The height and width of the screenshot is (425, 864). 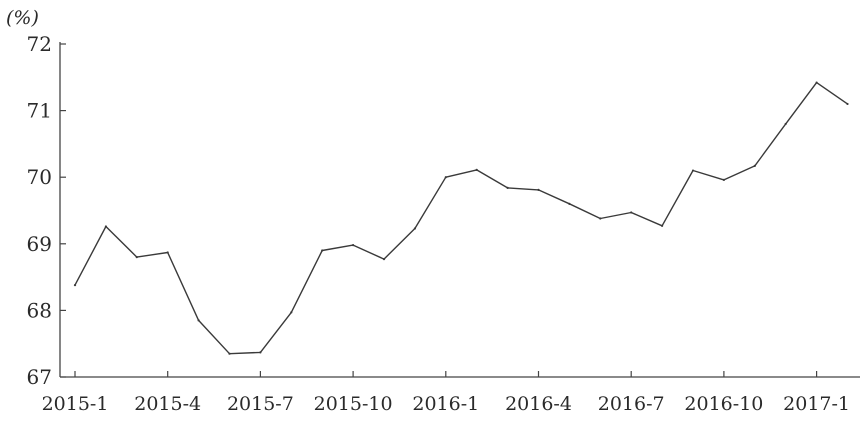 What do you see at coordinates (46, 210) in the screenshot?
I see `y-ticks: 67 68 69 70 71 72` at bounding box center [46, 210].